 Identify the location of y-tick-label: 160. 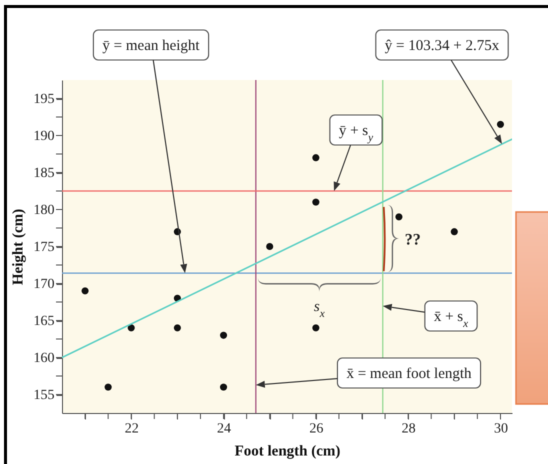
(44, 358).